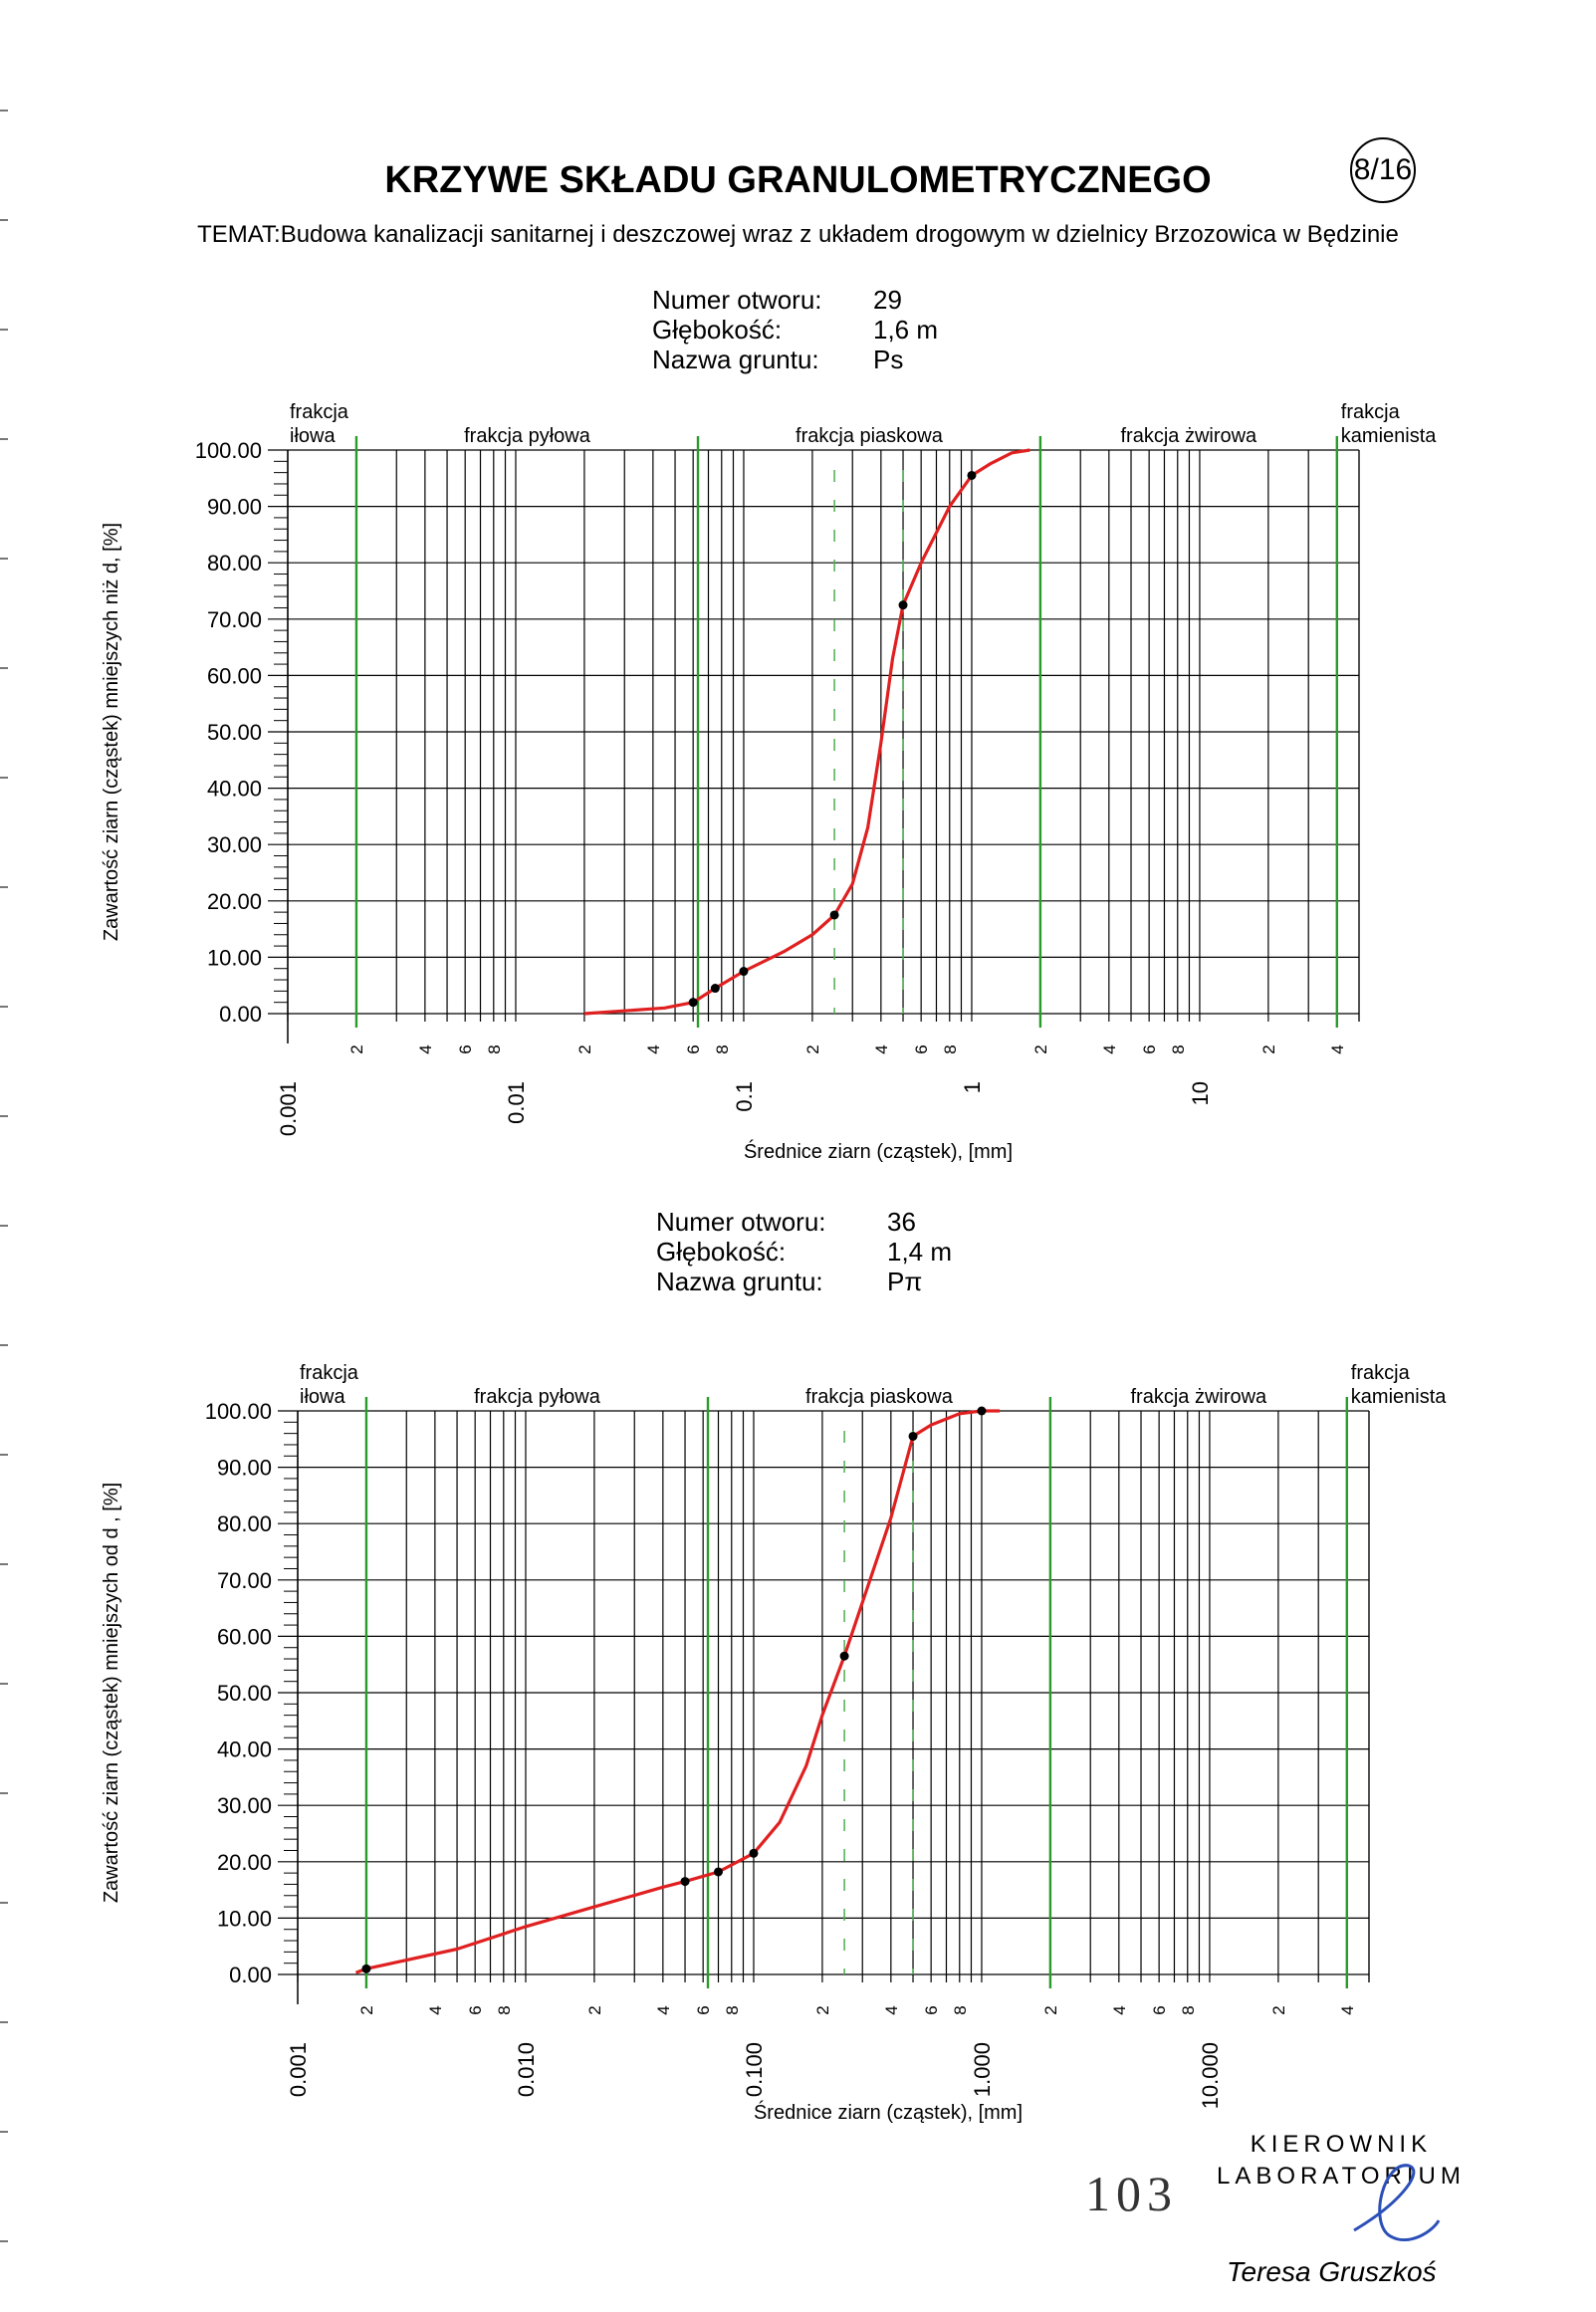 The width and height of the screenshot is (1596, 2312). I want to click on depth-value: 1,4 m, so click(920, 1252).